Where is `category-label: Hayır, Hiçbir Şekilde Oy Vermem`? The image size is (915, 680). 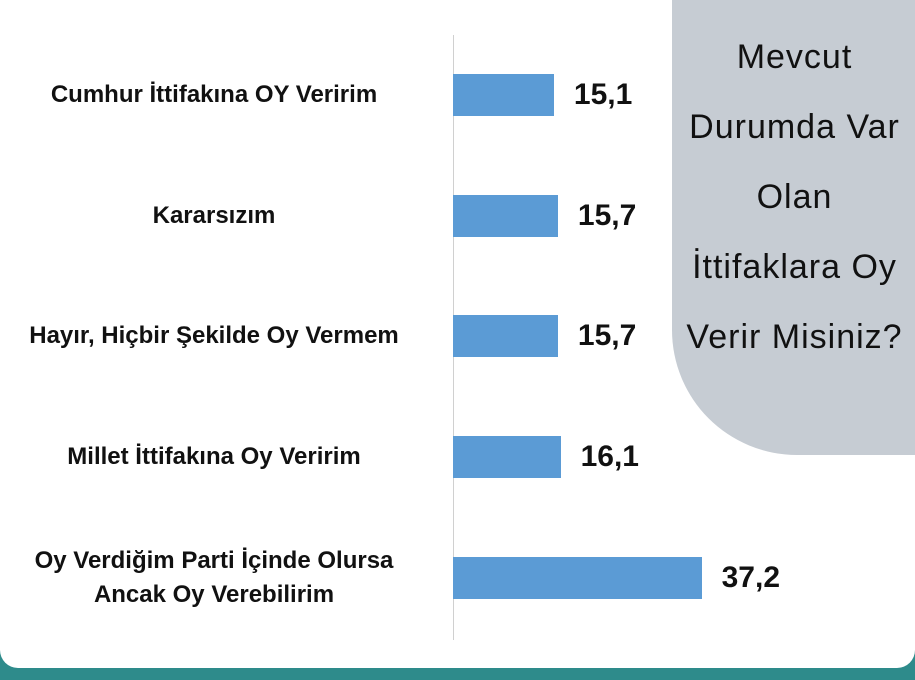 category-label: Hayır, Hiçbir Şekilde Oy Vermem is located at coordinates (214, 336).